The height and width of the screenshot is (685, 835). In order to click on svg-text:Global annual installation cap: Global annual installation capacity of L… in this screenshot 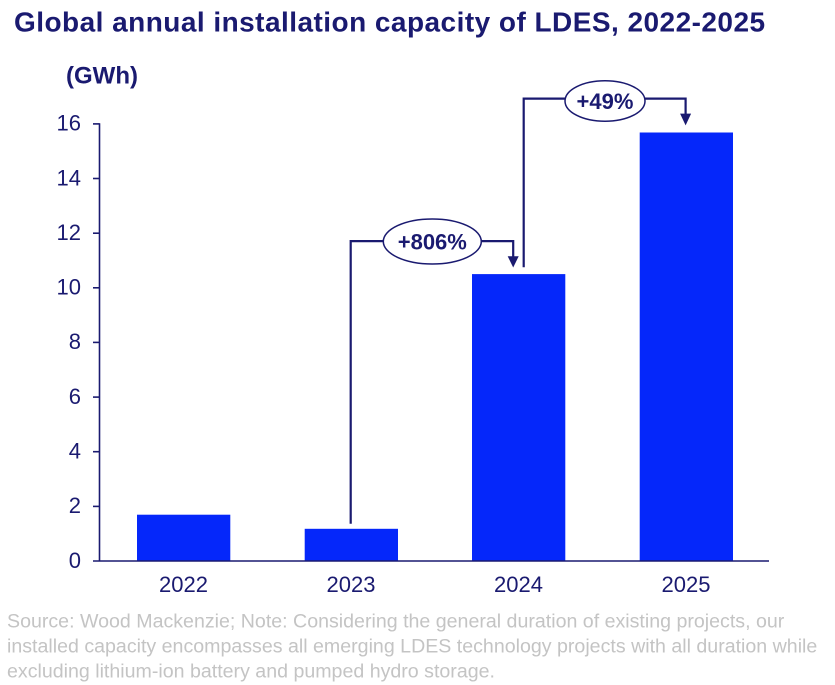, I will do `click(390, 22)`.